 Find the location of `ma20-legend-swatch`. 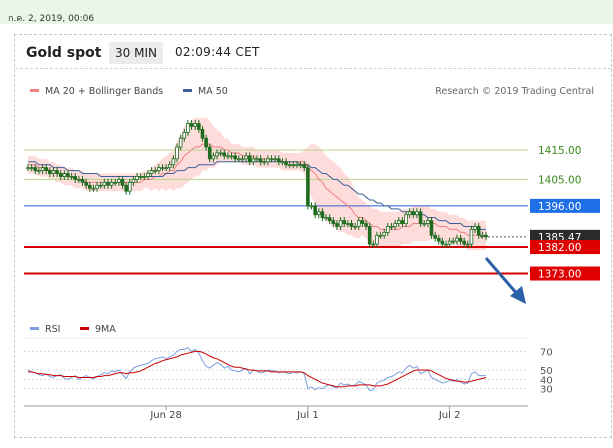

ma20-legend-swatch is located at coordinates (34, 90).